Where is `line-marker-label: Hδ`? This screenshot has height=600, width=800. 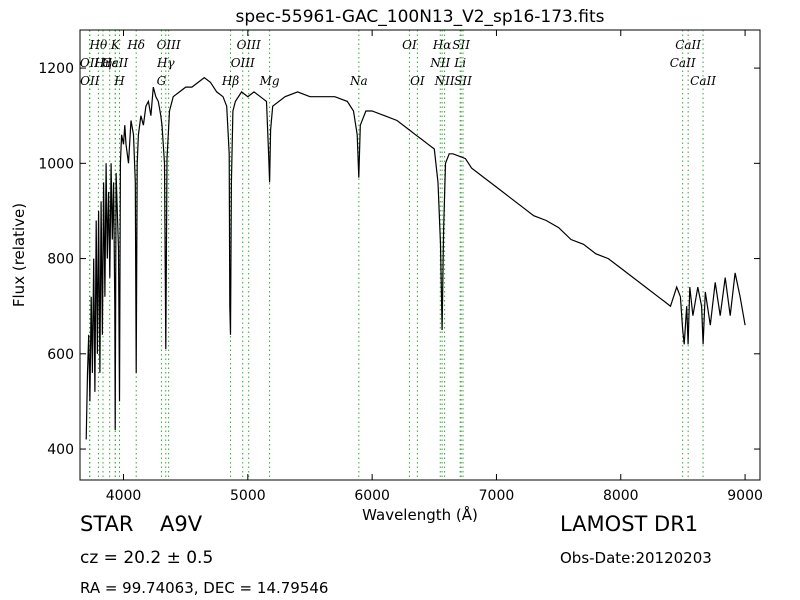 line-marker-label: Hδ is located at coordinates (135, 45).